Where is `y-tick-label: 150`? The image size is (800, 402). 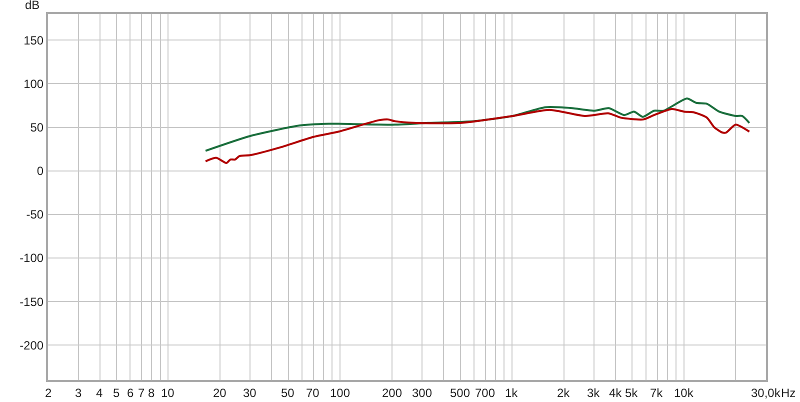
y-tick-label: 150 is located at coordinates (34, 40).